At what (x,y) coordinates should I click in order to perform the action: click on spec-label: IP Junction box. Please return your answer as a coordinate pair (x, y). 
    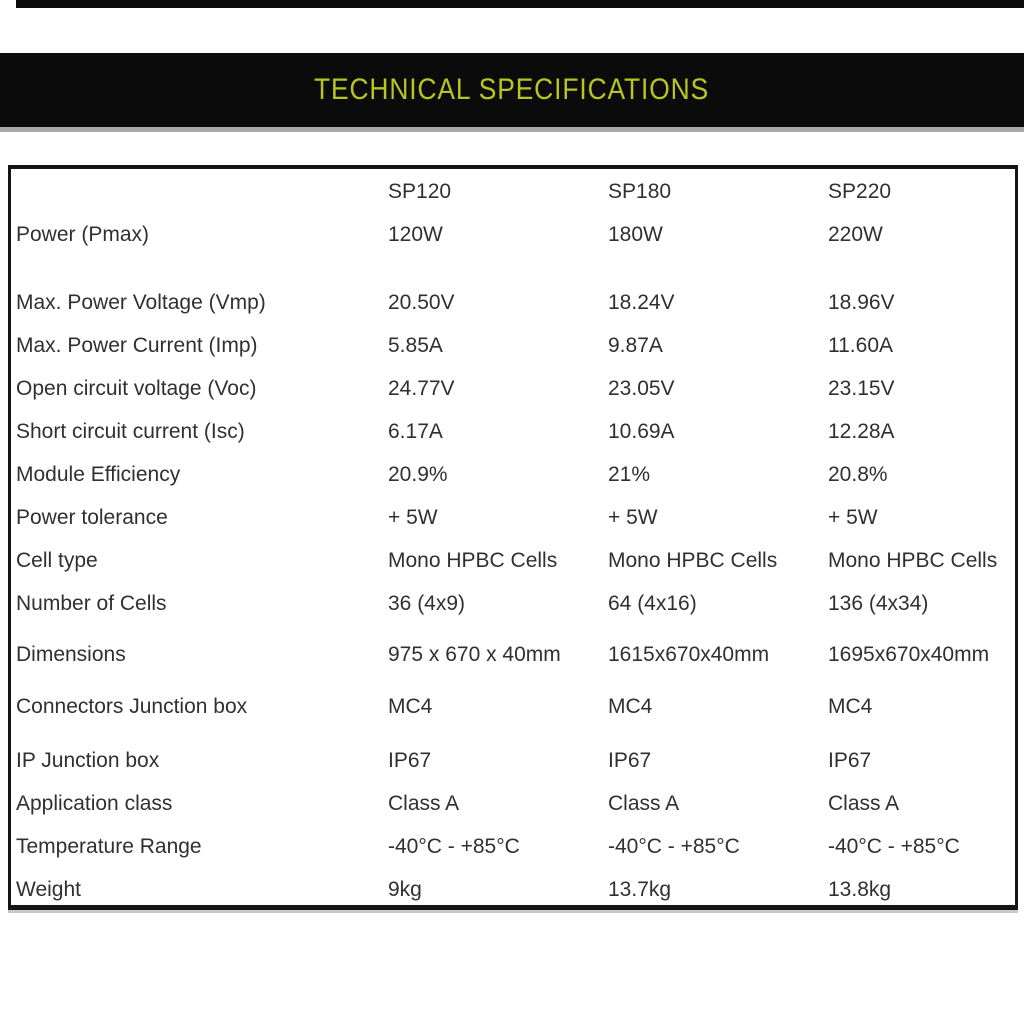
    Looking at the image, I should click on (88, 760).